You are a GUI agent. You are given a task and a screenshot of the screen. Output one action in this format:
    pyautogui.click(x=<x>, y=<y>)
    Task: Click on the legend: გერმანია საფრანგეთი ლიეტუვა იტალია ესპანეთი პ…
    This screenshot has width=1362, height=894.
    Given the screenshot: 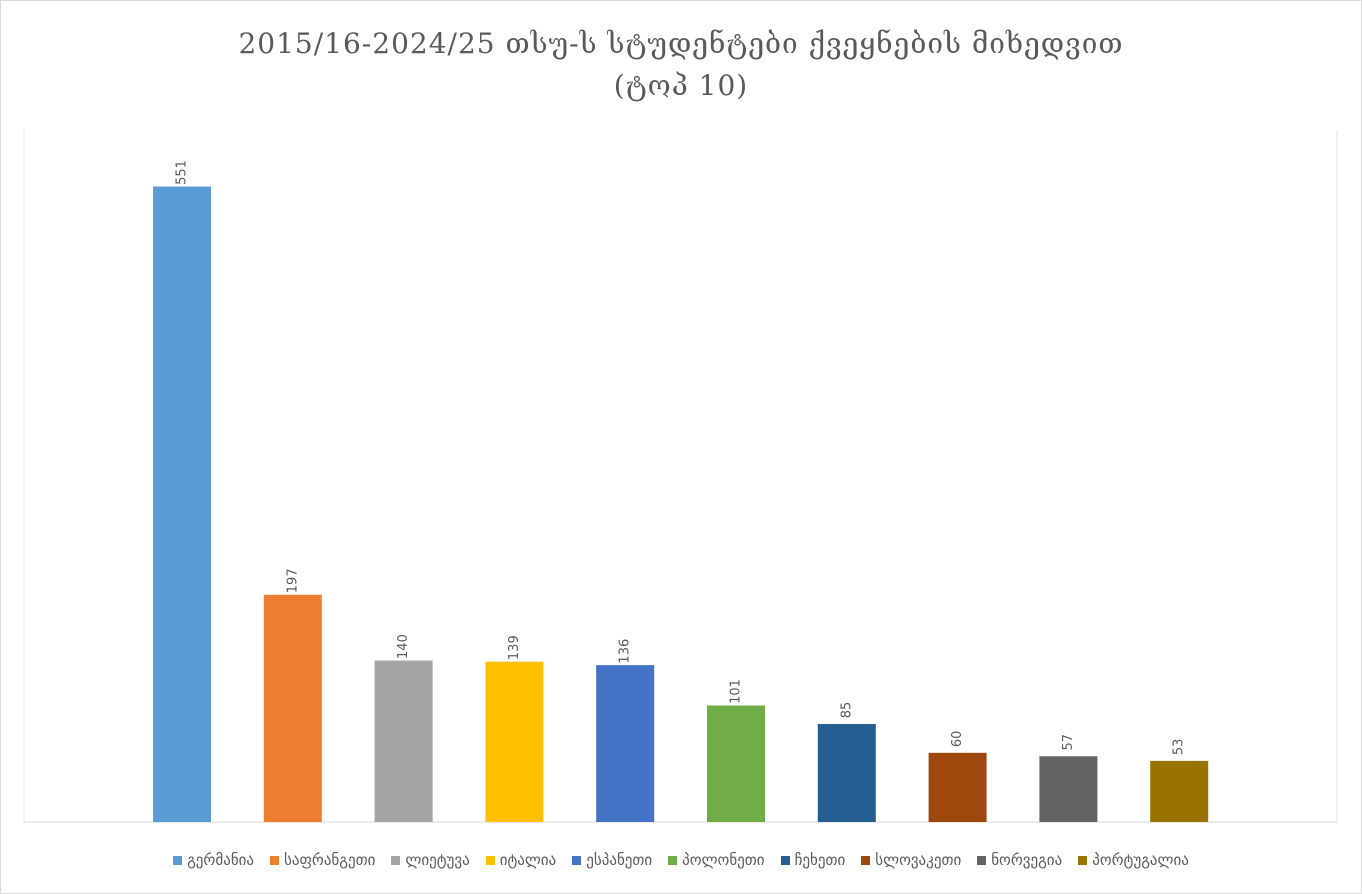 What is the action you would take?
    pyautogui.click(x=681, y=860)
    